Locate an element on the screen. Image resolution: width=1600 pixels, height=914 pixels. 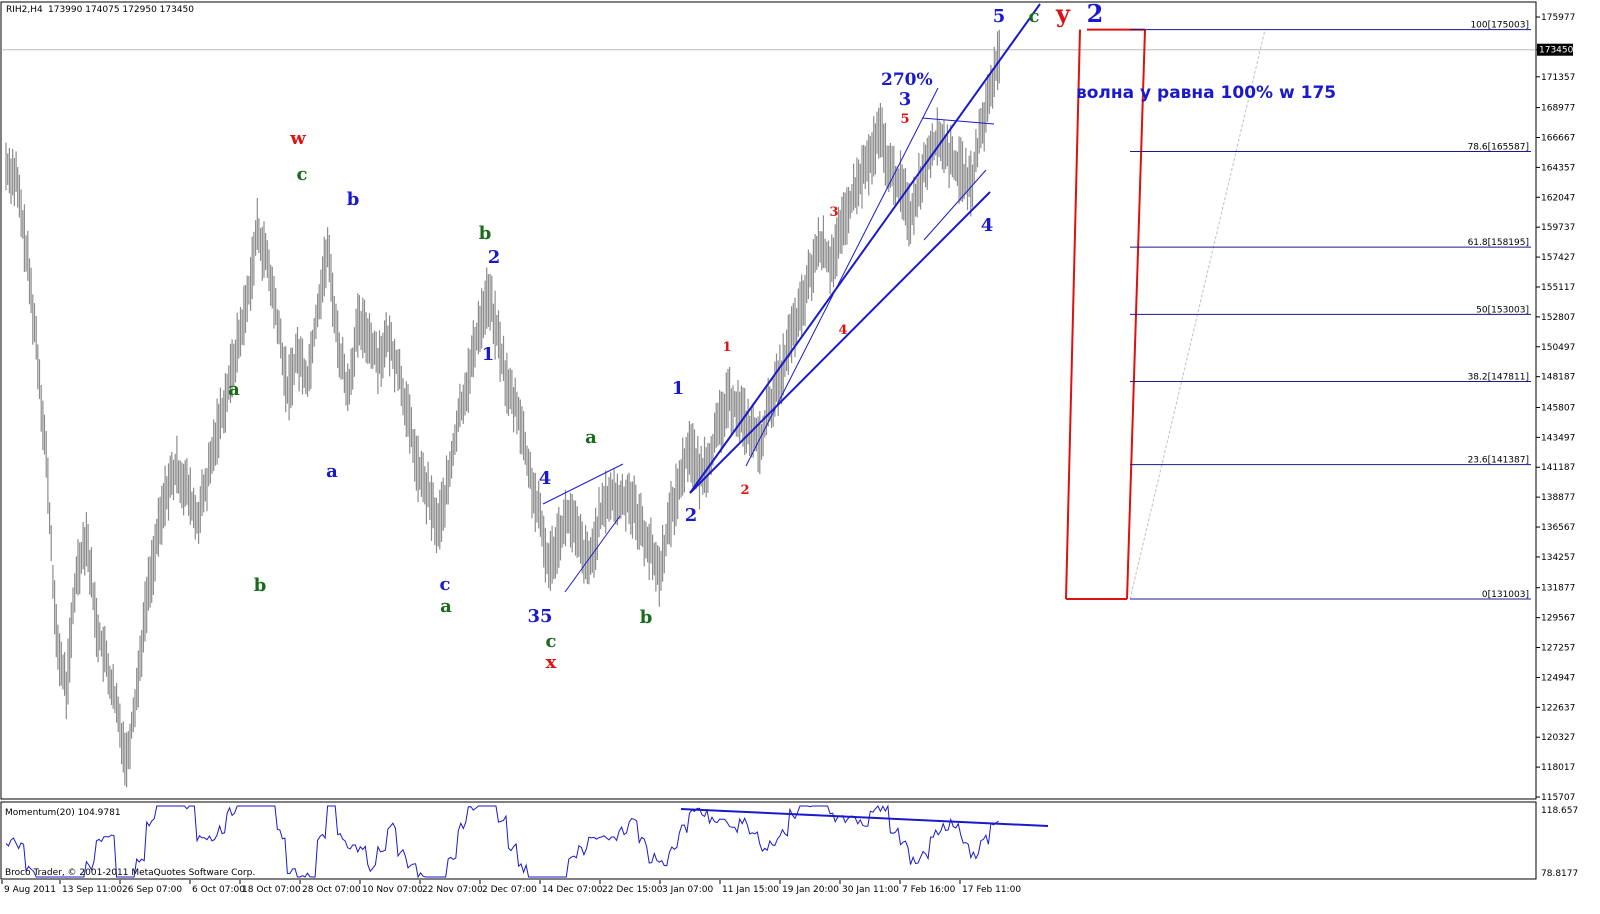
momentum-tick-label: 118.657 is located at coordinates (1559, 811).